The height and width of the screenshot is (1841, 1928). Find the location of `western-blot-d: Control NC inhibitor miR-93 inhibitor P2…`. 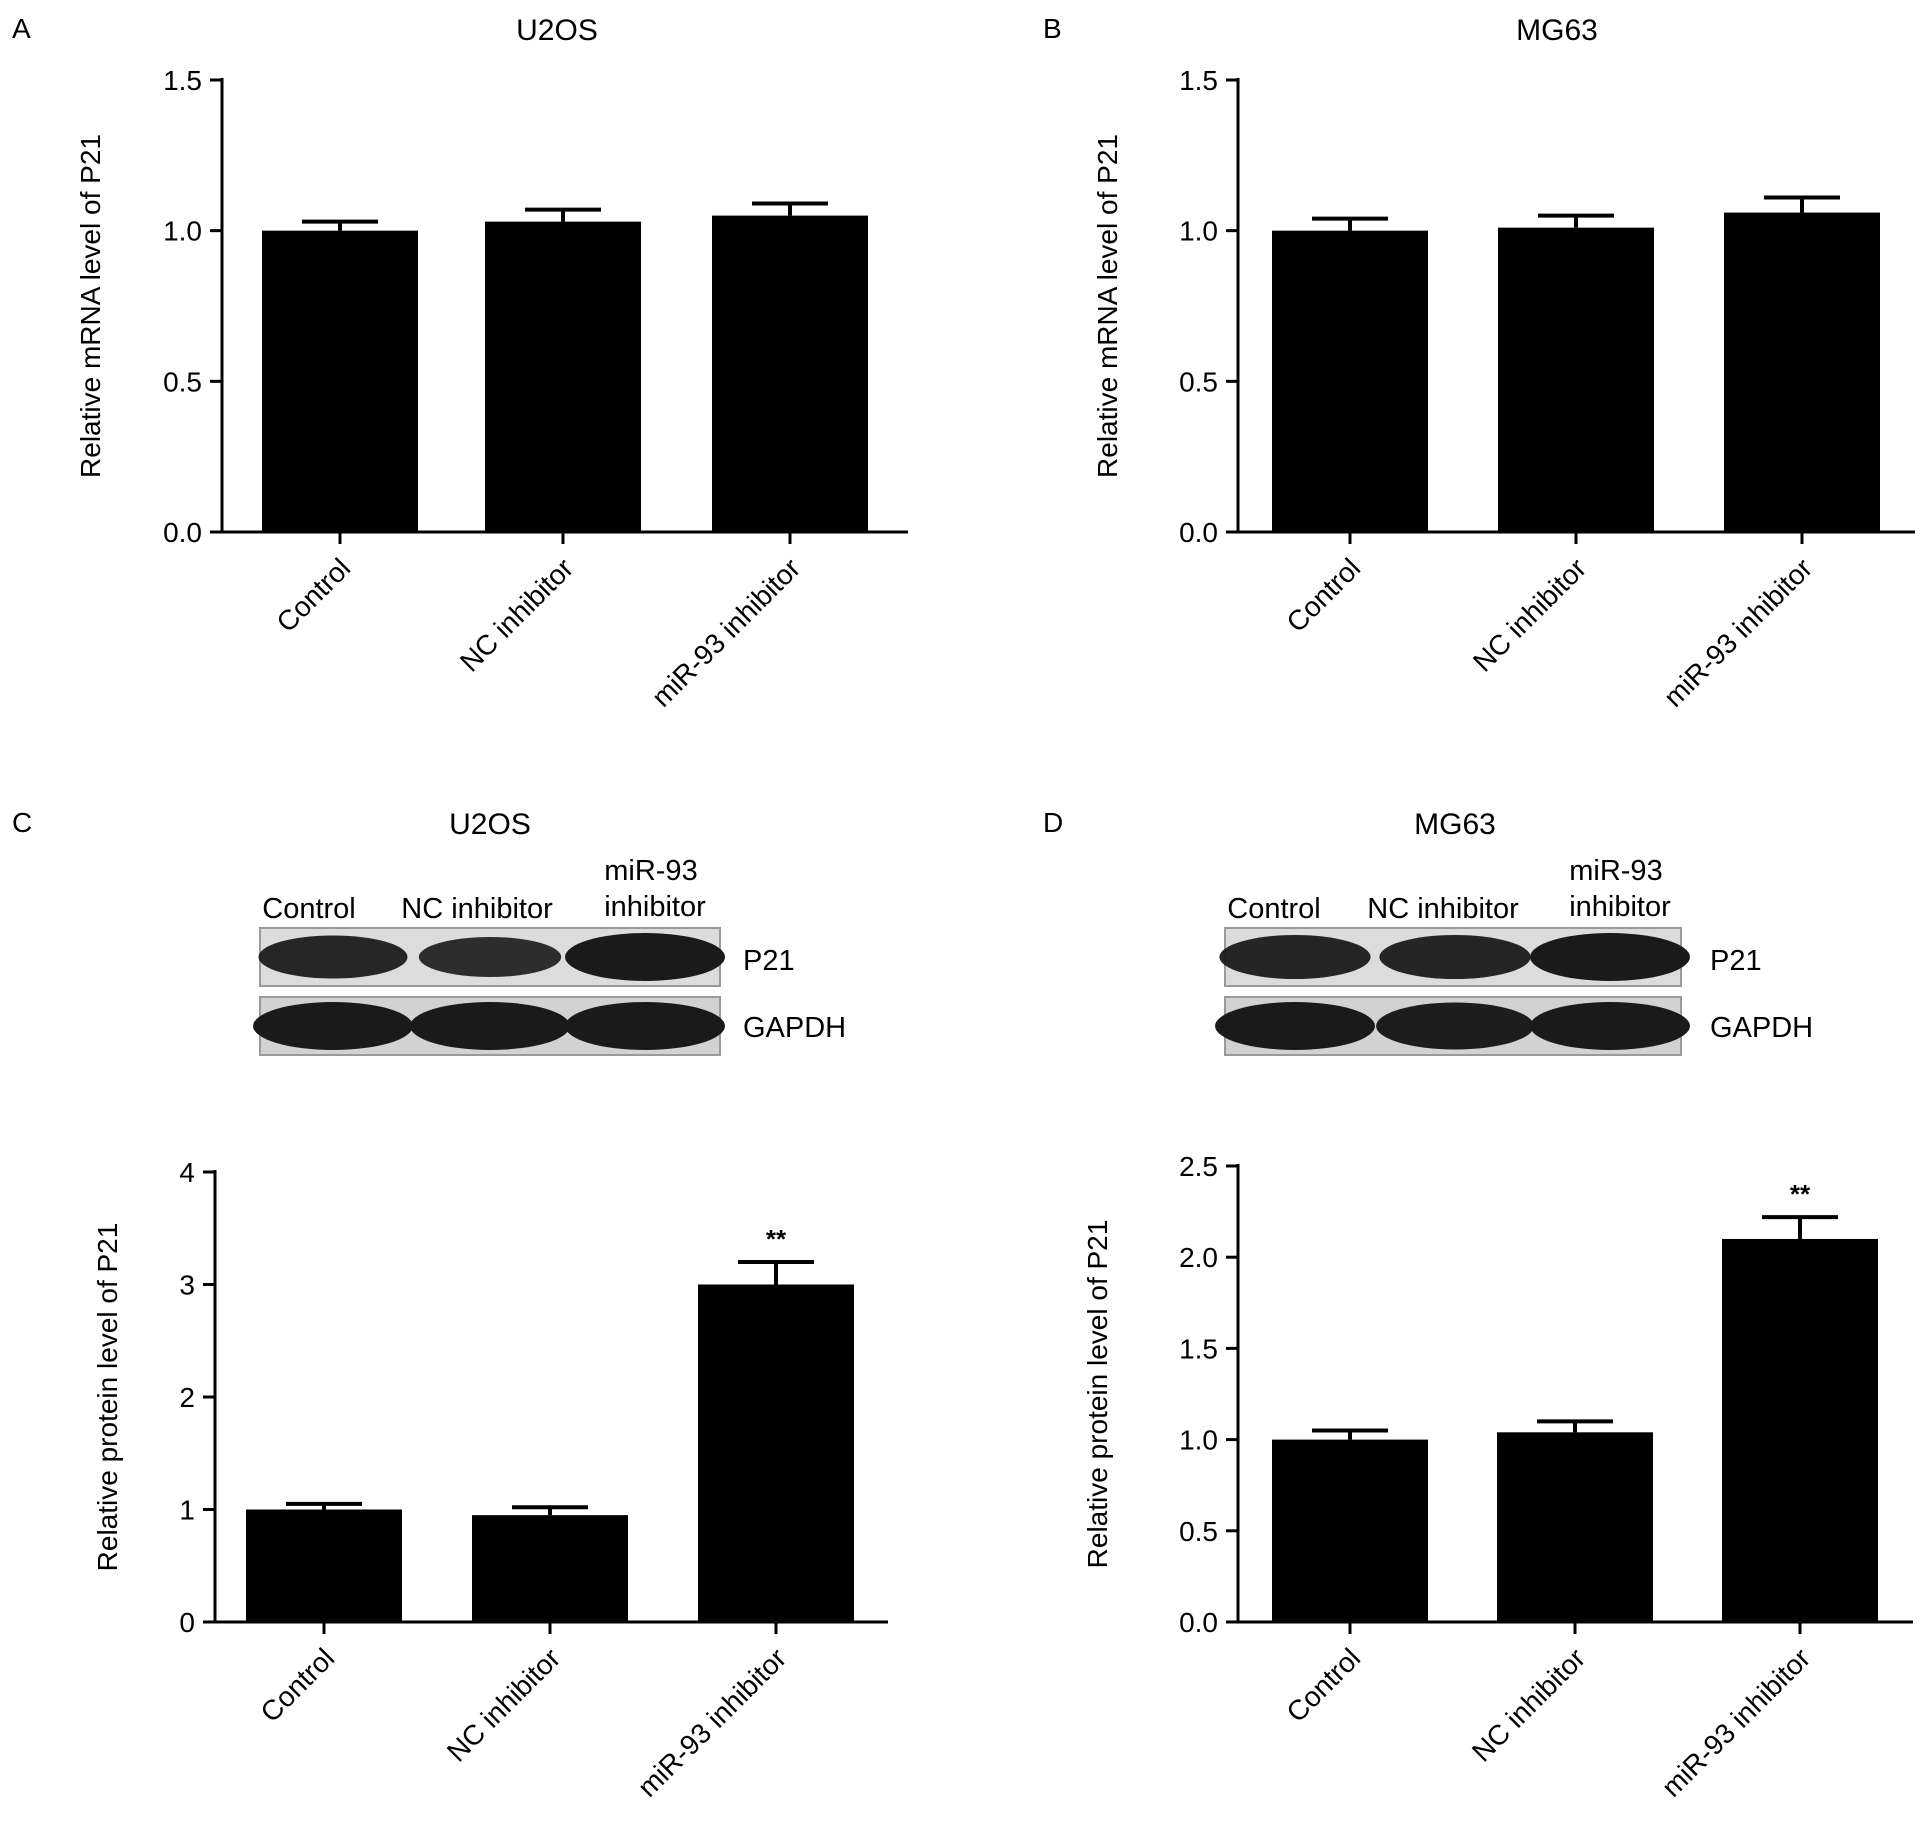

western-blot-d: Control NC inhibitor miR-93 inhibitor P2… is located at coordinates (1514, 955).